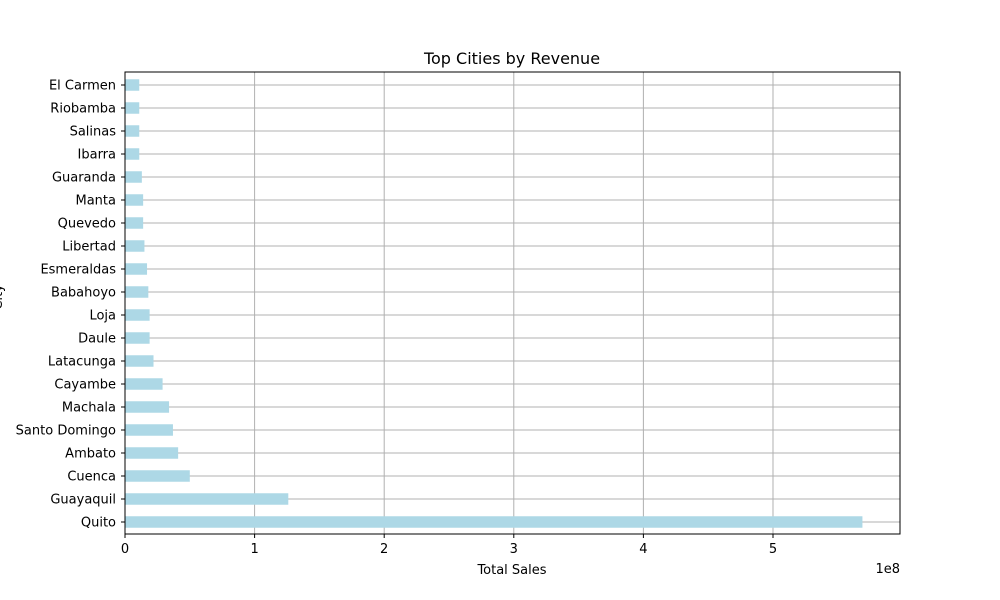 The height and width of the screenshot is (600, 1000). What do you see at coordinates (147, 407) in the screenshot?
I see `bar-machala` at bounding box center [147, 407].